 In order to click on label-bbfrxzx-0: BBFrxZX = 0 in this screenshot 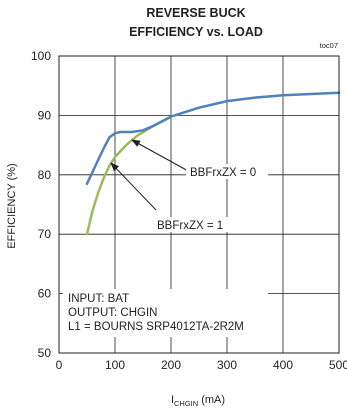, I will do `click(223, 173)`.